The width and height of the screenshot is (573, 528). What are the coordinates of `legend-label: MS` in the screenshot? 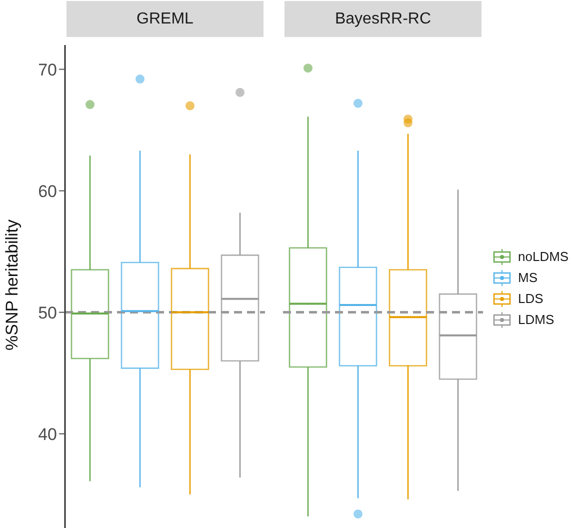 It's located at (528, 277).